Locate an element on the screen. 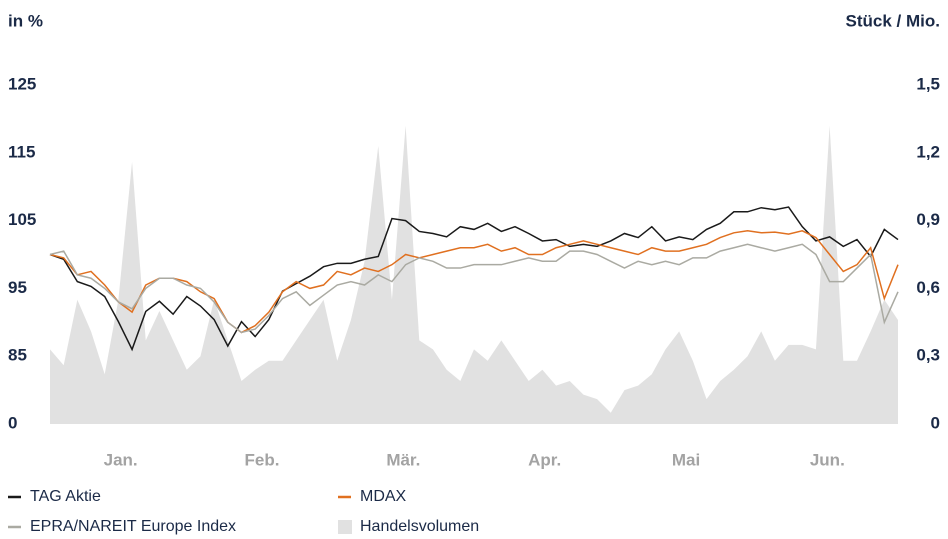 This screenshot has height=539, width=948. x-tick-label: Jan. is located at coordinates (121, 459).